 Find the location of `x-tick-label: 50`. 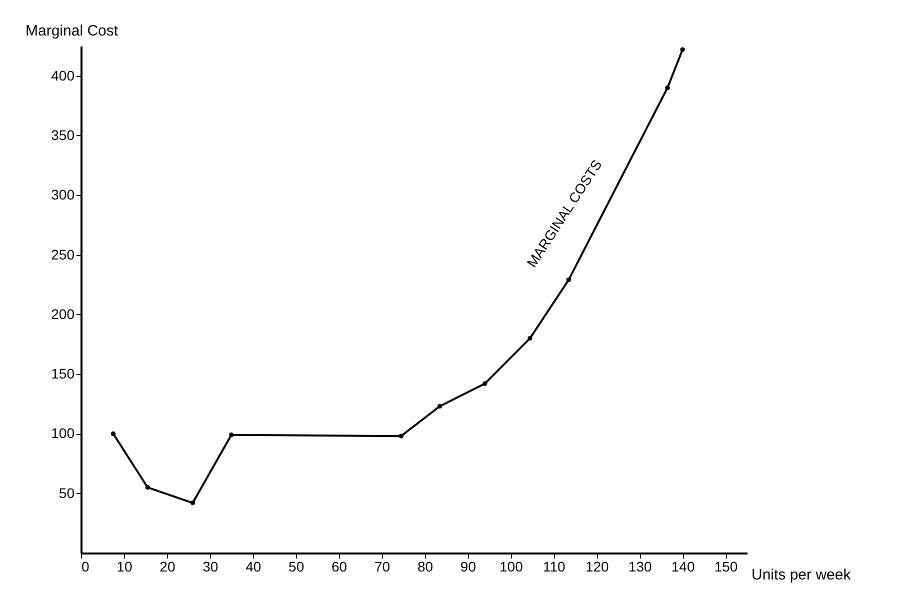

x-tick-label: 50 is located at coordinates (296, 566).